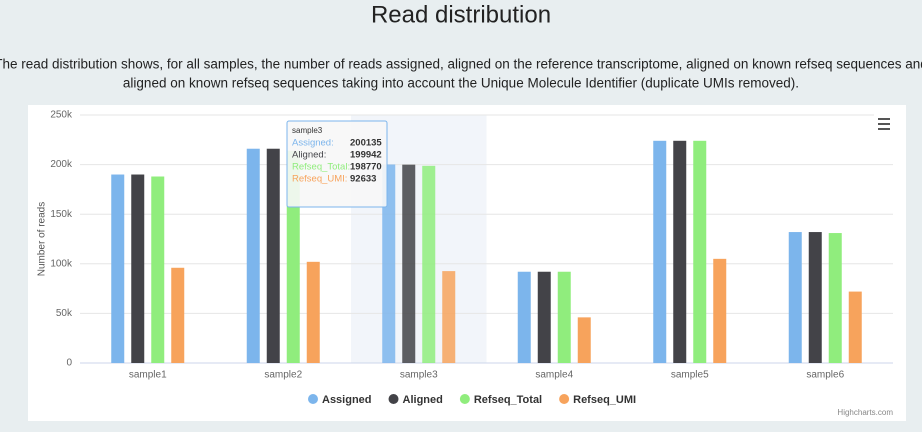 The image size is (922, 432). I want to click on page-title: Read distribution, so click(461, 14).